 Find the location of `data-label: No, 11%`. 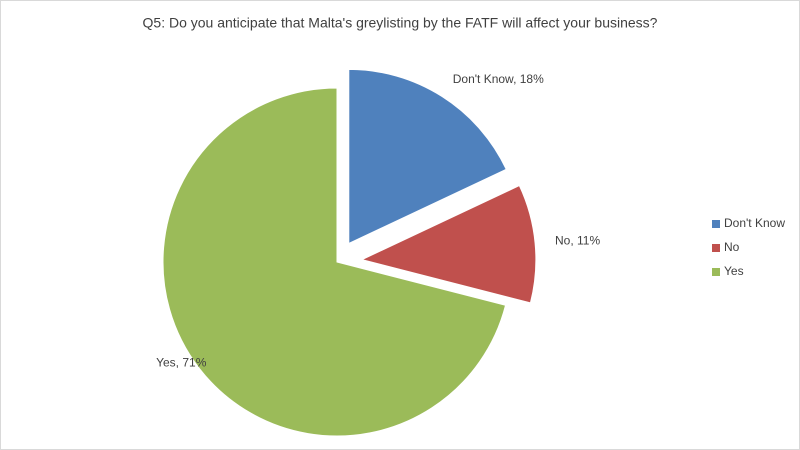

data-label: No, 11% is located at coordinates (577, 241).